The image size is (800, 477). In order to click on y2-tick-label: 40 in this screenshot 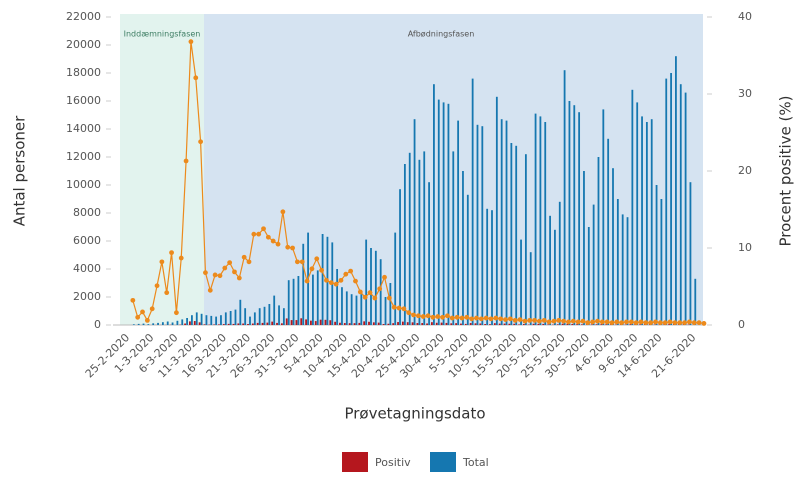, I will do `click(745, 16)`.